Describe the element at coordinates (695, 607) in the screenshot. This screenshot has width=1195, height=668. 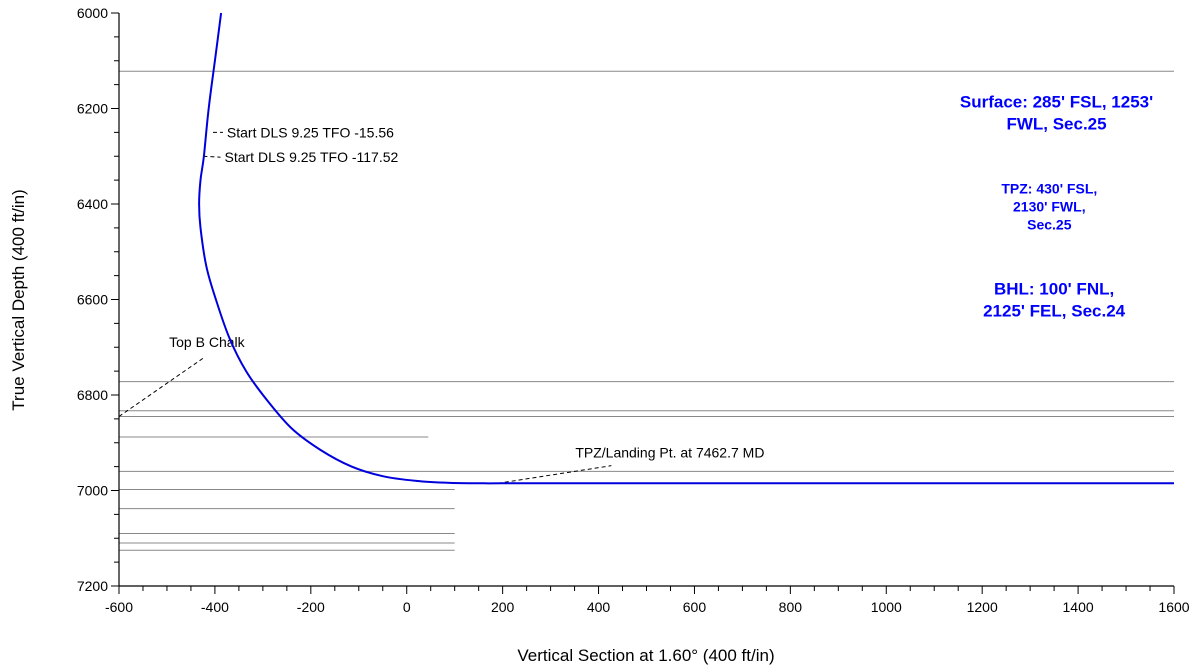
I see `x-tick-label: 600` at that location.